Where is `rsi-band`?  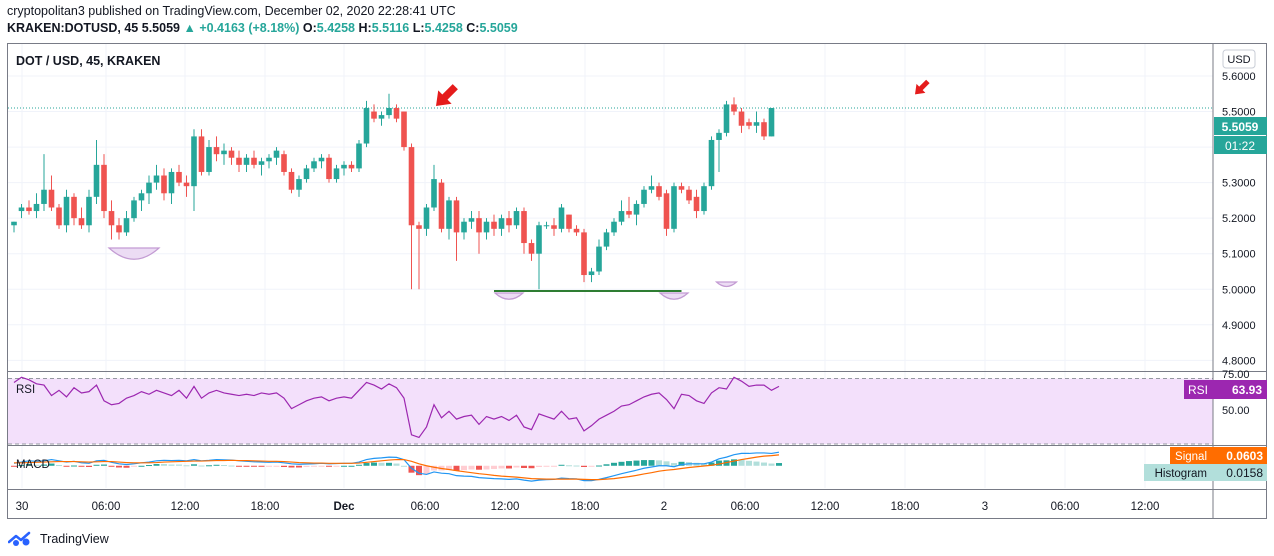
rsi-band is located at coordinates (610, 411).